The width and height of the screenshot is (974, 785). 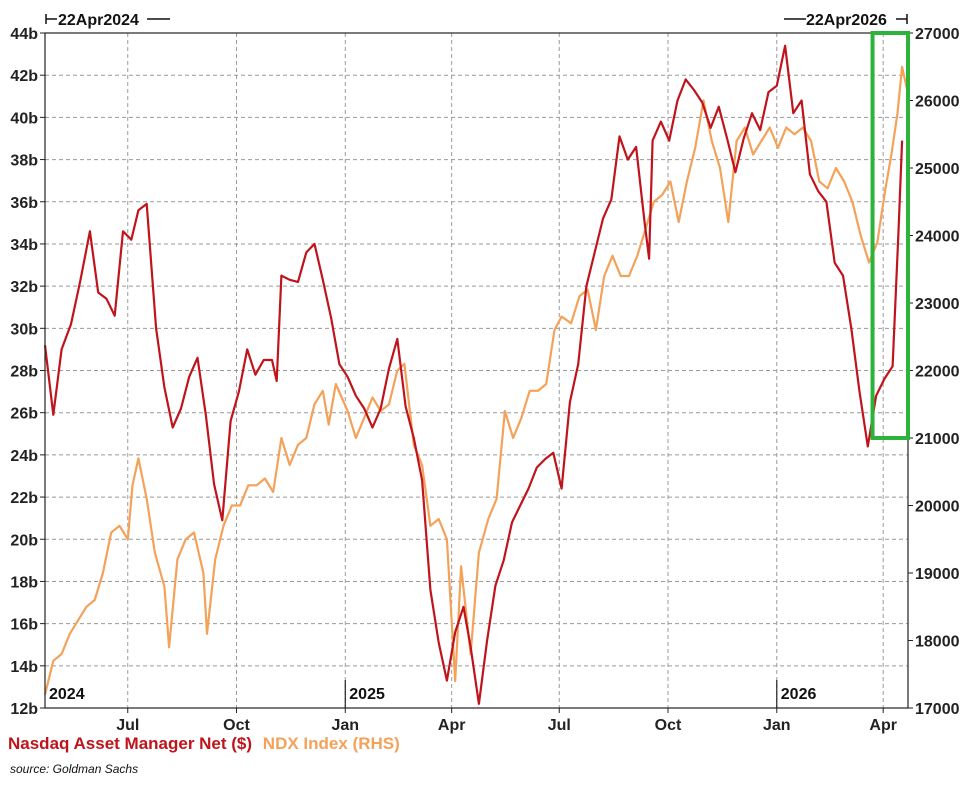 What do you see at coordinates (24, 540) in the screenshot?
I see `left-axis-tick-label: 20b` at bounding box center [24, 540].